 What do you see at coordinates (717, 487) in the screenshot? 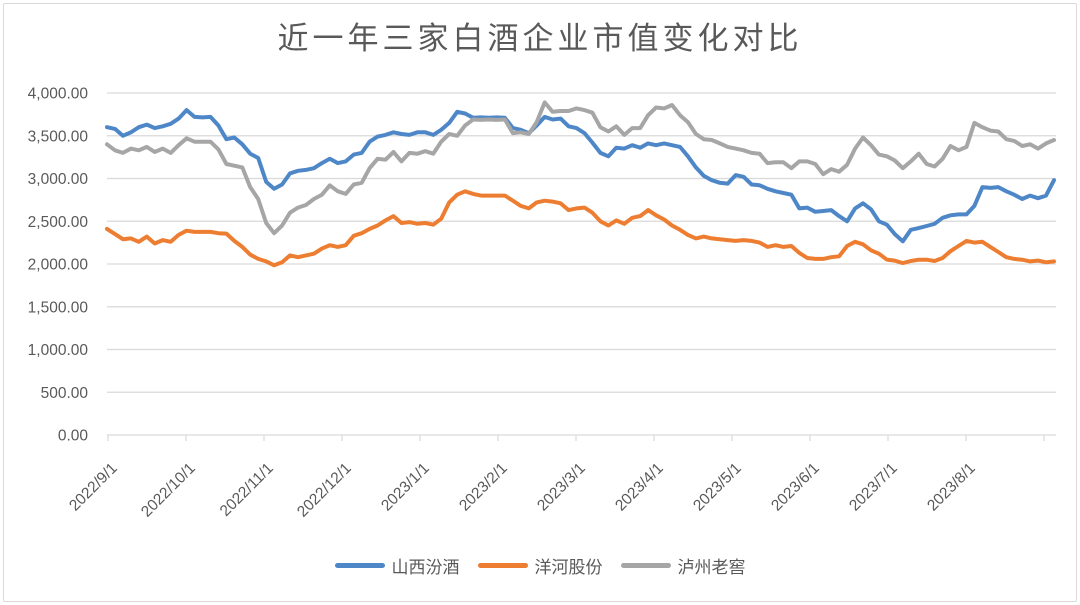
I see `x-axis-label: 2023/5/1` at bounding box center [717, 487].